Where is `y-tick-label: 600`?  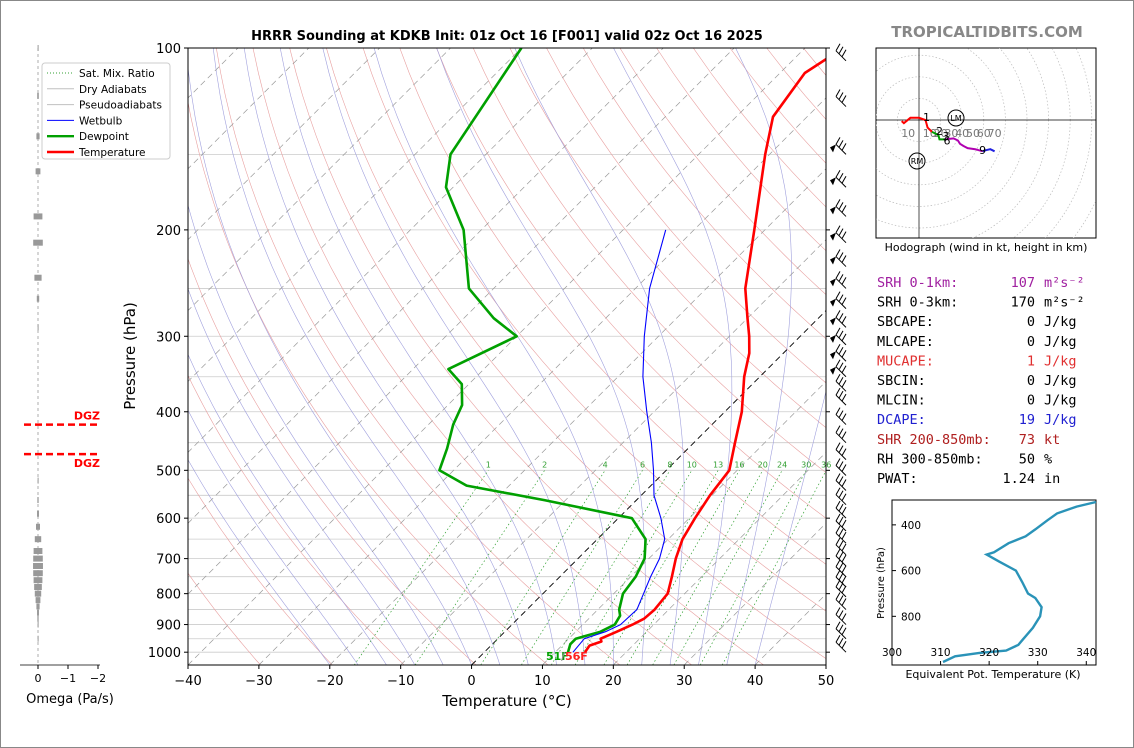
y-tick-label: 600 is located at coordinates (168, 519).